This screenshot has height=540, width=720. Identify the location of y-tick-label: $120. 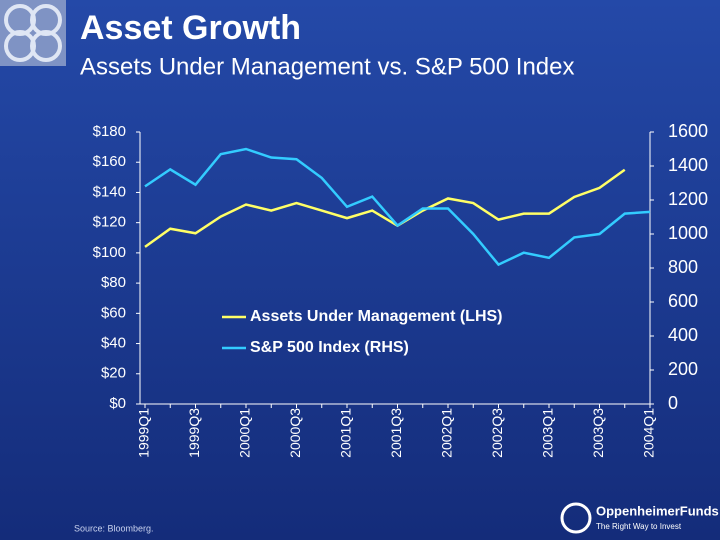
(109, 222).